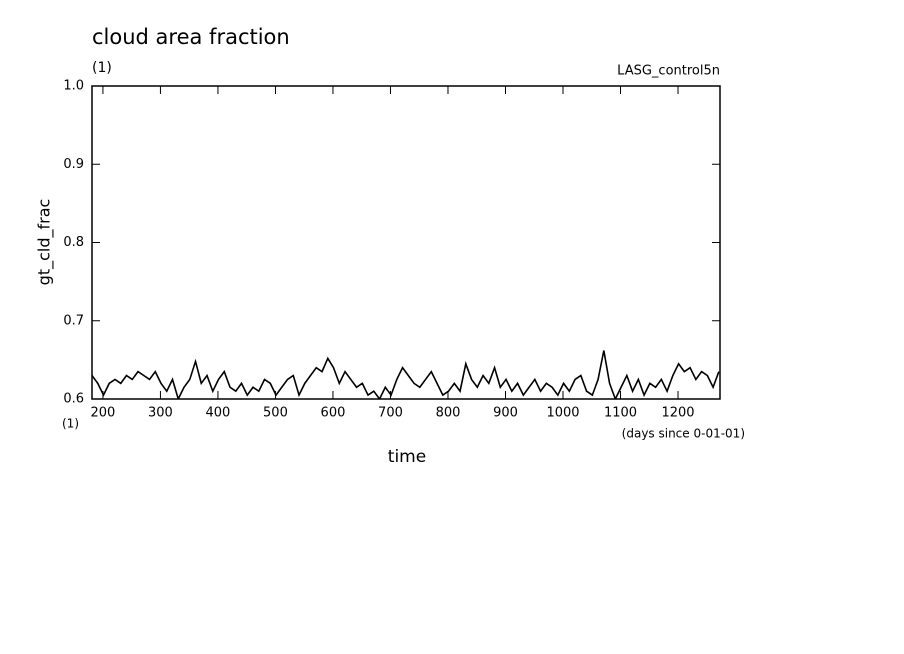  Describe the element at coordinates (73, 399) in the screenshot. I see `y-tick-label: 0.6` at that location.